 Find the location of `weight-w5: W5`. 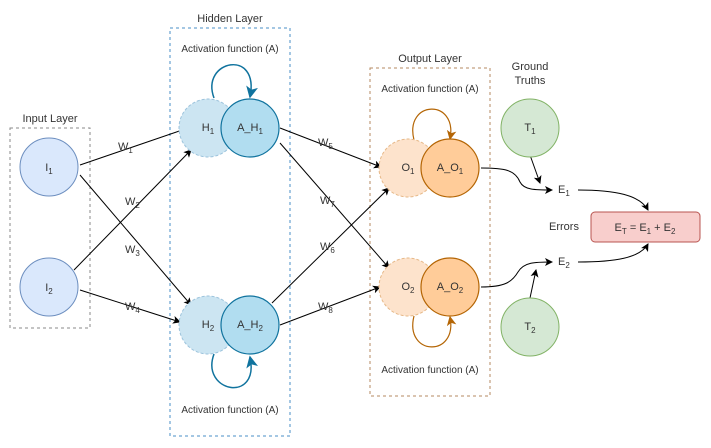

weight-w5: W5 is located at coordinates (325, 144).